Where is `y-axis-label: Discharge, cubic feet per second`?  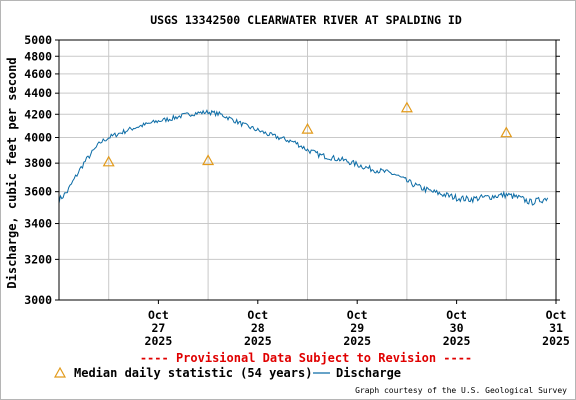 y-axis-label: Discharge, cubic feet per second is located at coordinates (12, 172).